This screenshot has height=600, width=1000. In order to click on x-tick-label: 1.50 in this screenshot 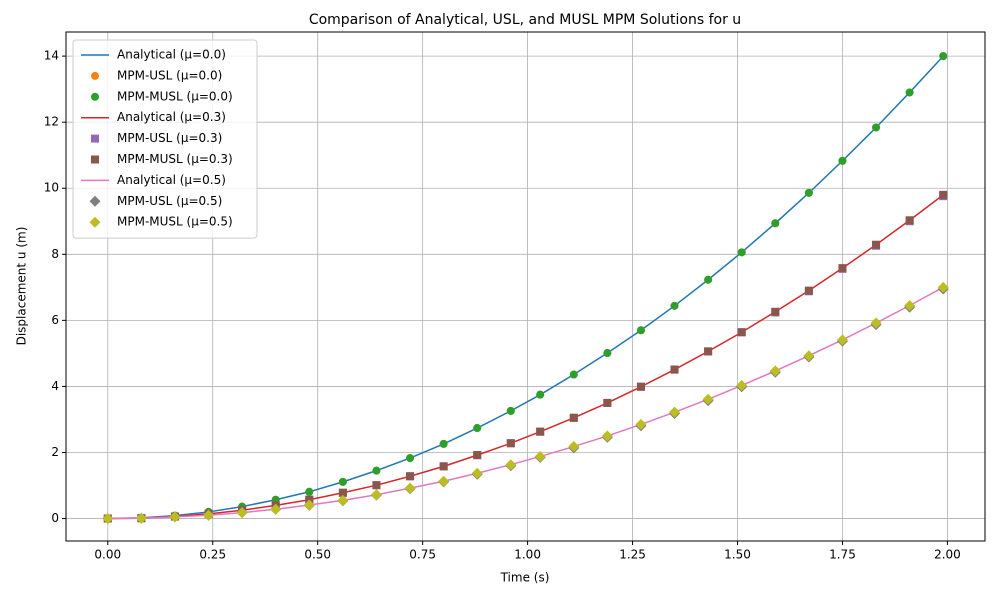, I will do `click(737, 555)`.